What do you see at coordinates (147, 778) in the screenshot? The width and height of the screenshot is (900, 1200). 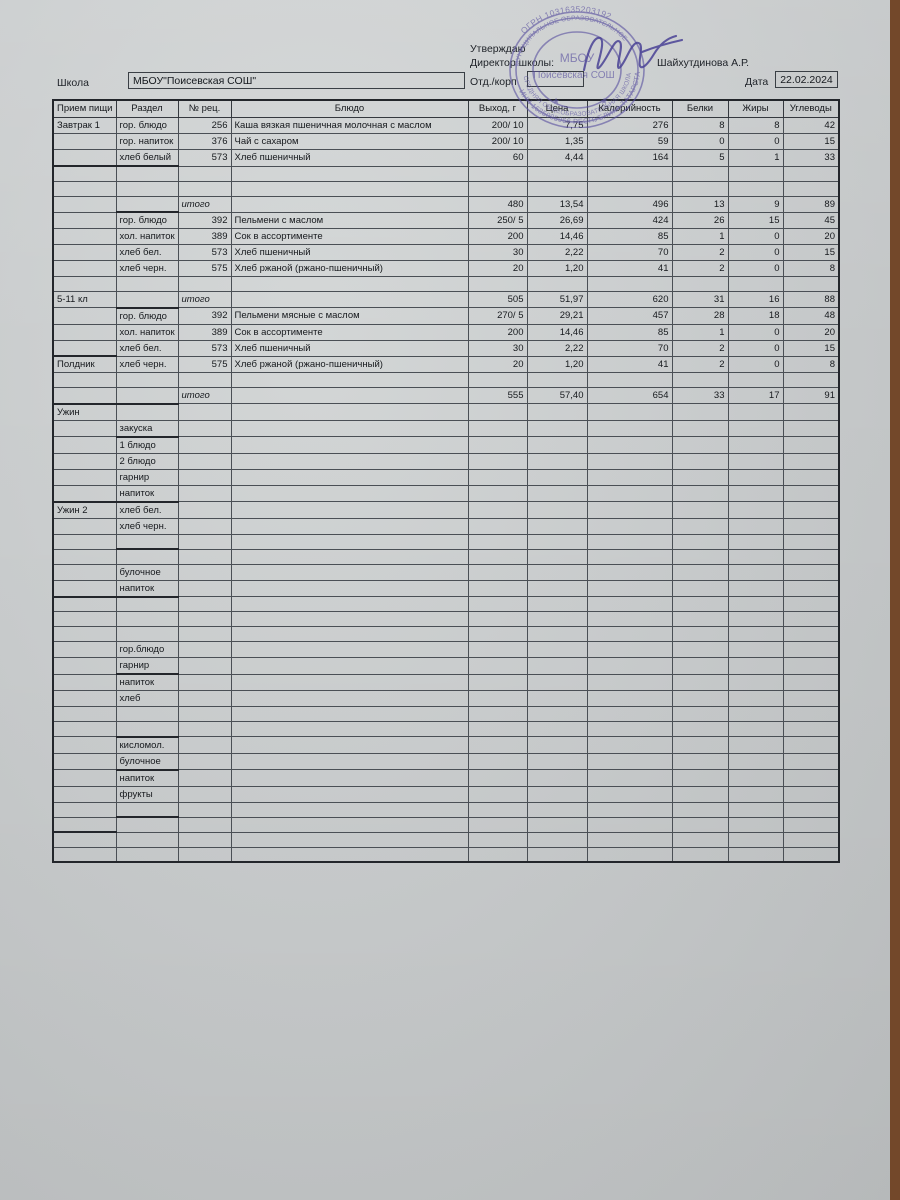 I see `cell-section: напиток` at bounding box center [147, 778].